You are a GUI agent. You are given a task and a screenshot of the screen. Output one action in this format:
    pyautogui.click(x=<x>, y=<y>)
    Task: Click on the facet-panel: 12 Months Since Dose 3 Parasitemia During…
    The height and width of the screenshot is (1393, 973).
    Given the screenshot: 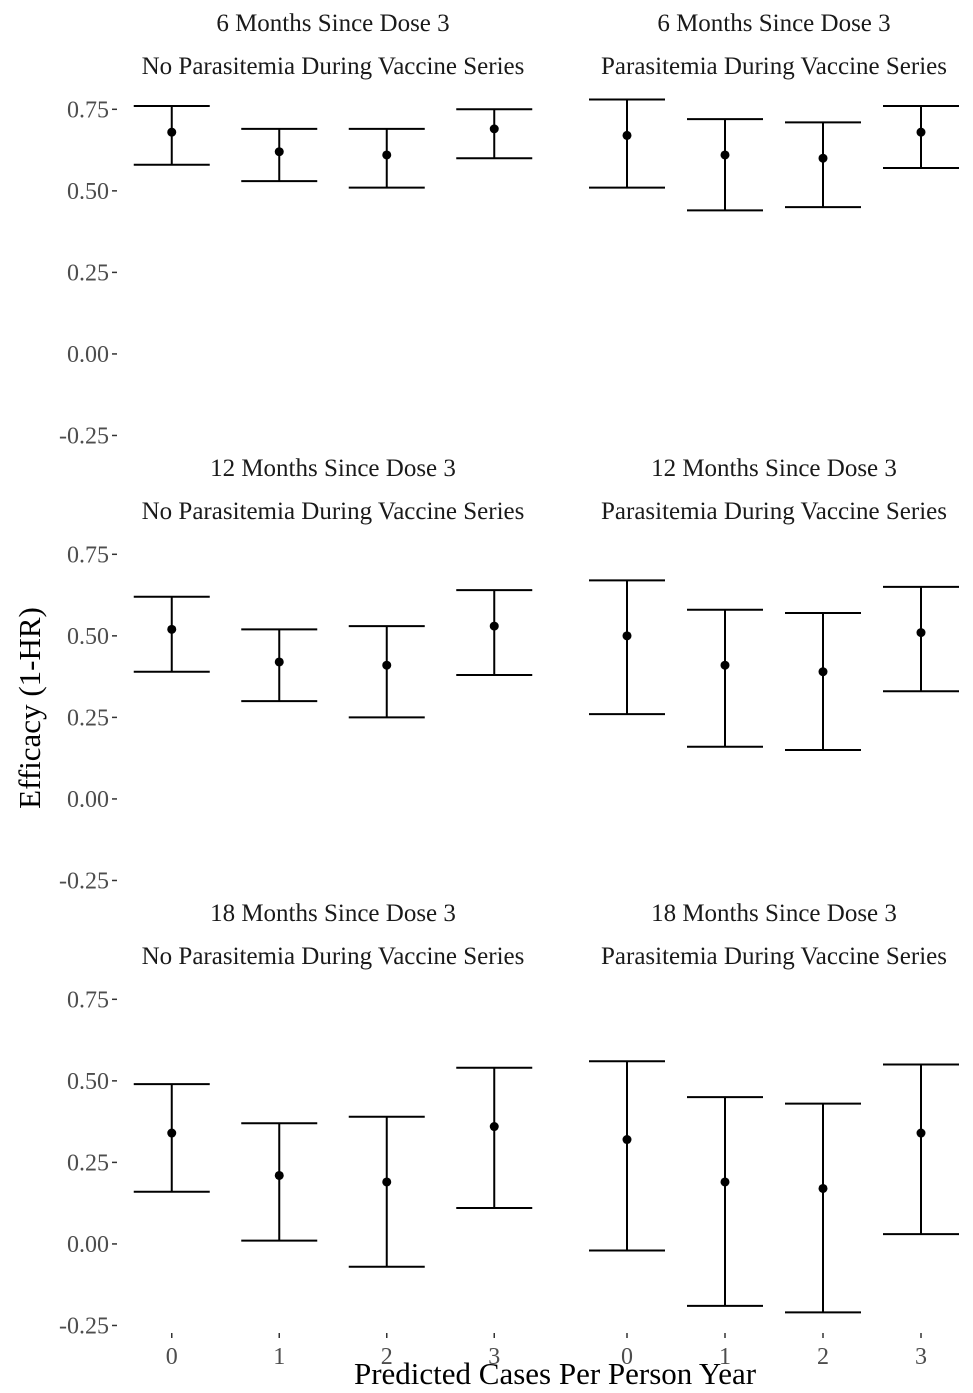 What is the action you would take?
    pyautogui.click(x=774, y=603)
    